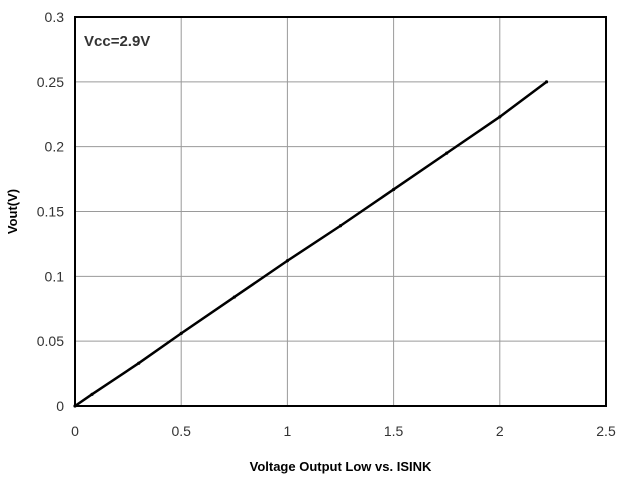 This screenshot has width=634, height=479. Describe the element at coordinates (117, 41) in the screenshot. I see `vcc-annotation: Vcc=2.9V` at that location.